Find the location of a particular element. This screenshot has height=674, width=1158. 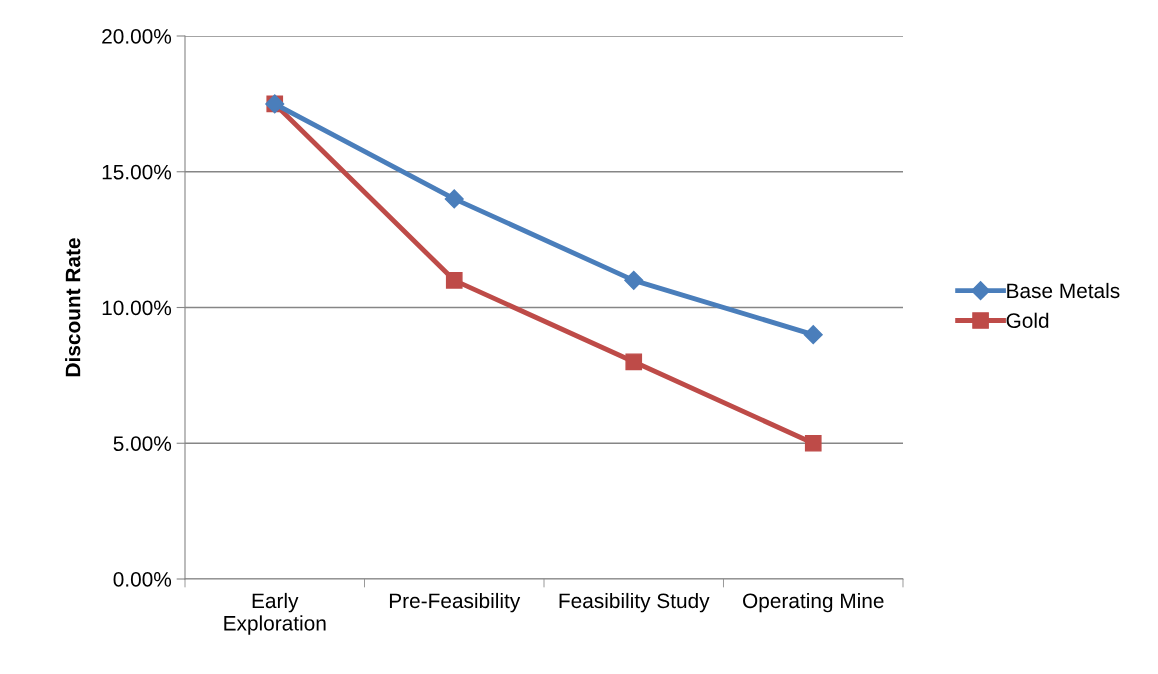

y-tick-label: 0.00% is located at coordinates (142, 579).